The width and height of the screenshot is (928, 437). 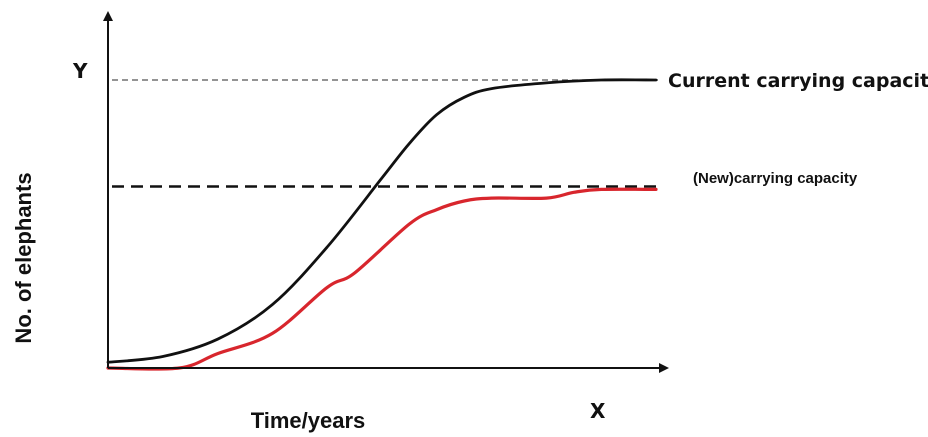 I want to click on x-axis-letter: X, so click(x=598, y=411).